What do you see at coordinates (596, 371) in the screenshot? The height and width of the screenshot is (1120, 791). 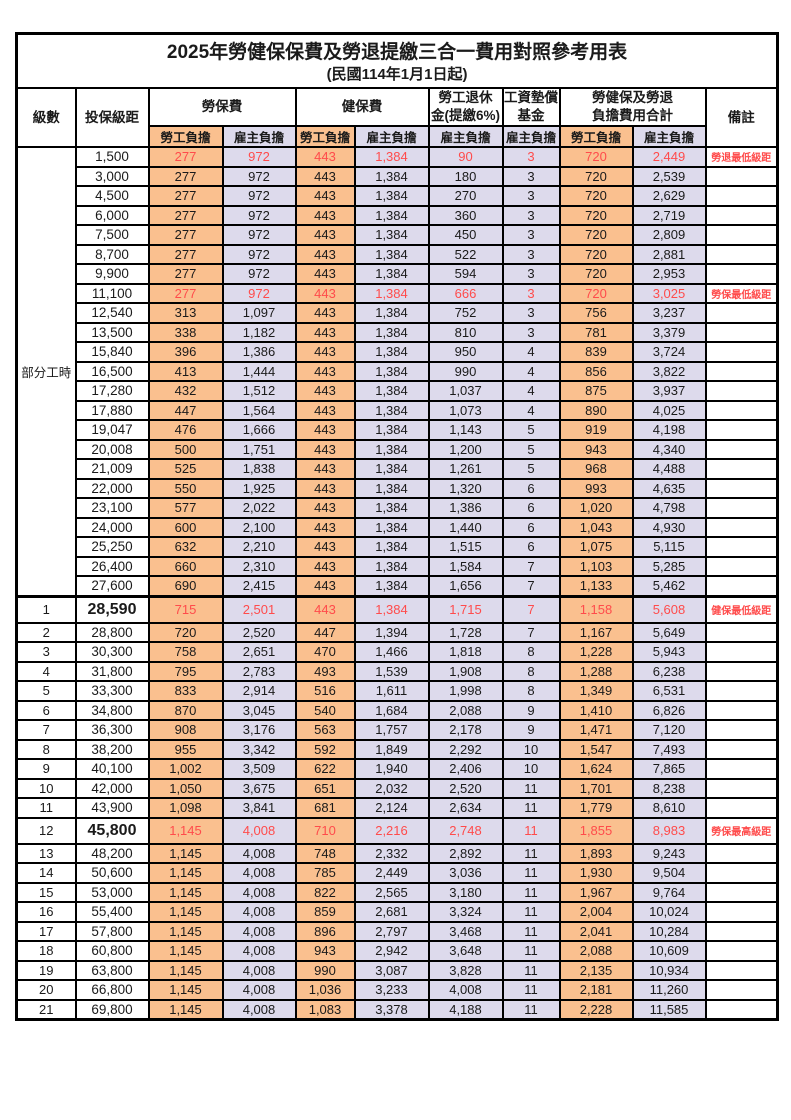 I see `total-employee-cell: 856` at bounding box center [596, 371].